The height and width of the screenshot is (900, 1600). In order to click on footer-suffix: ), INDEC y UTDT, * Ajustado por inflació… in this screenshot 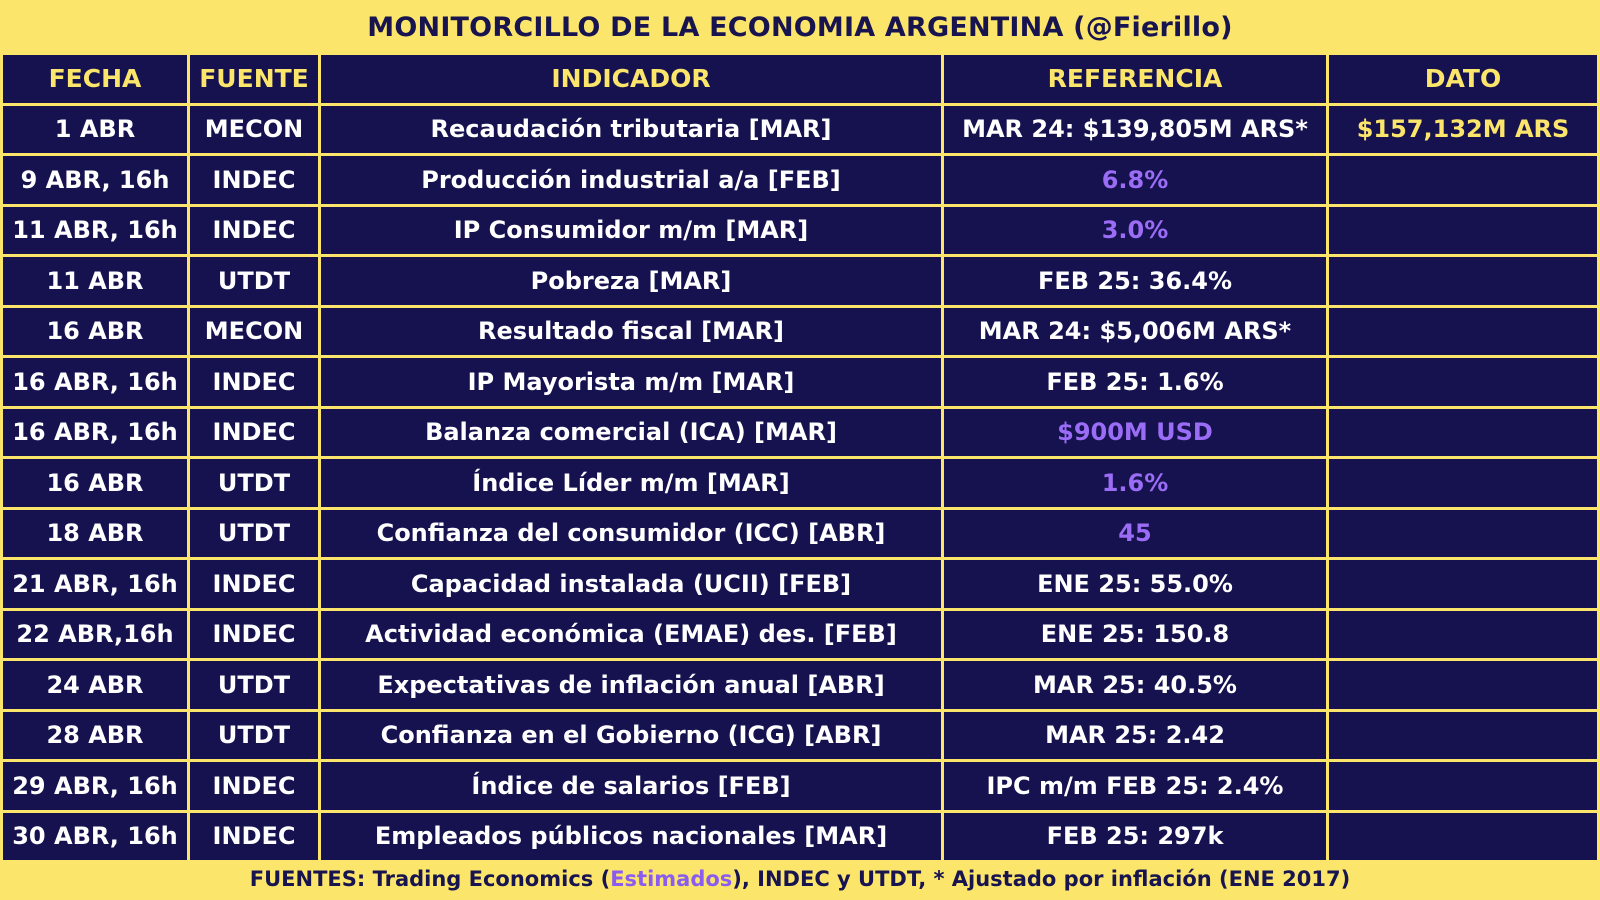, I will do `click(1041, 879)`.